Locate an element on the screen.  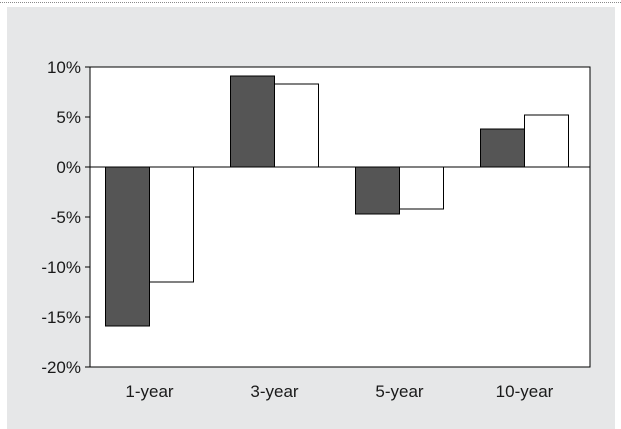
y-tick-label: 5% is located at coordinates (68, 117).